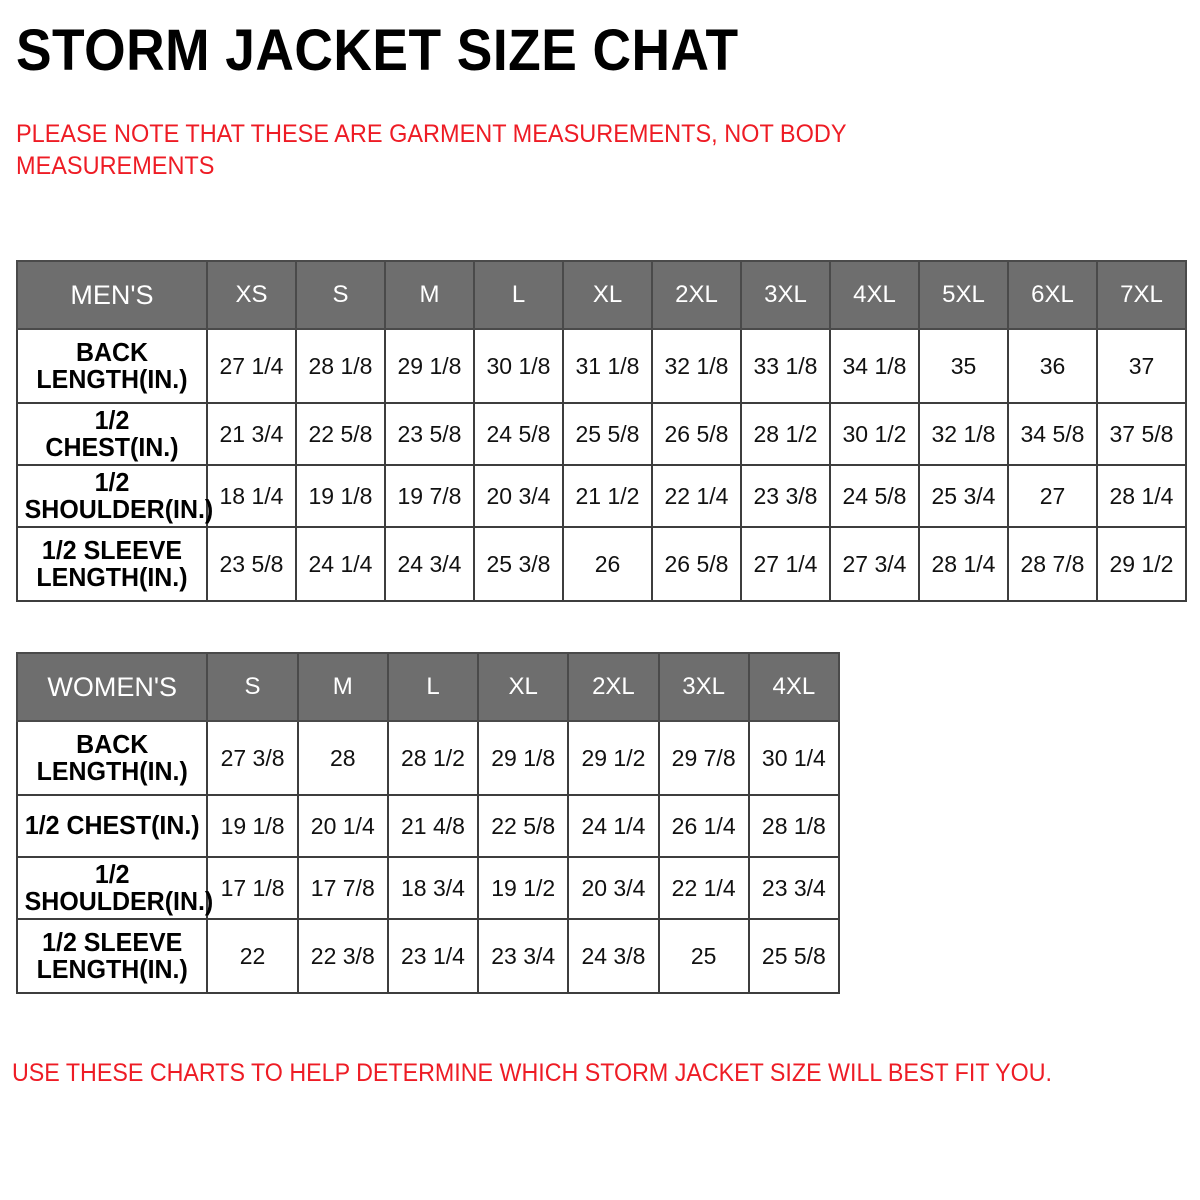 The height and width of the screenshot is (1200, 1200). I want to click on mens-category-header: MEN'S, so click(112, 295).